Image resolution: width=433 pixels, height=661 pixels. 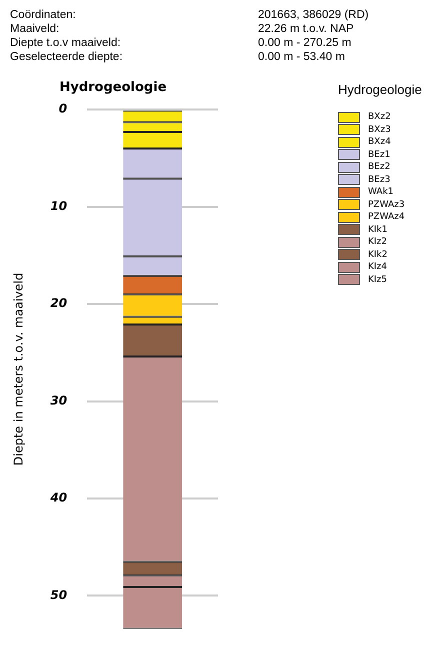 What do you see at coordinates (59, 400) in the screenshot?
I see `y-tick-label: 30` at bounding box center [59, 400].